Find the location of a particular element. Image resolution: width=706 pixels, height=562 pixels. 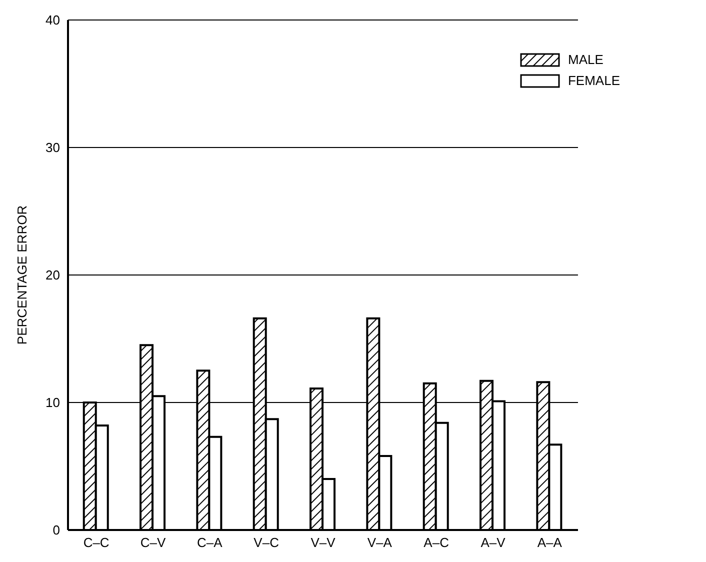

x-tick-label: V–A is located at coordinates (379, 542).